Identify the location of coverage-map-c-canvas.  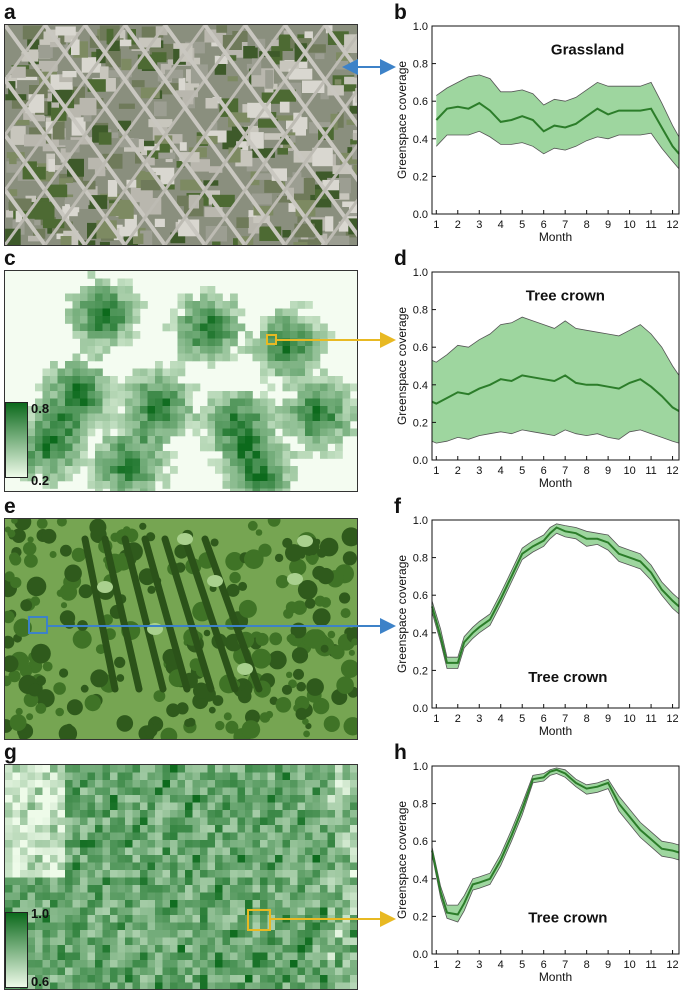
(181, 381).